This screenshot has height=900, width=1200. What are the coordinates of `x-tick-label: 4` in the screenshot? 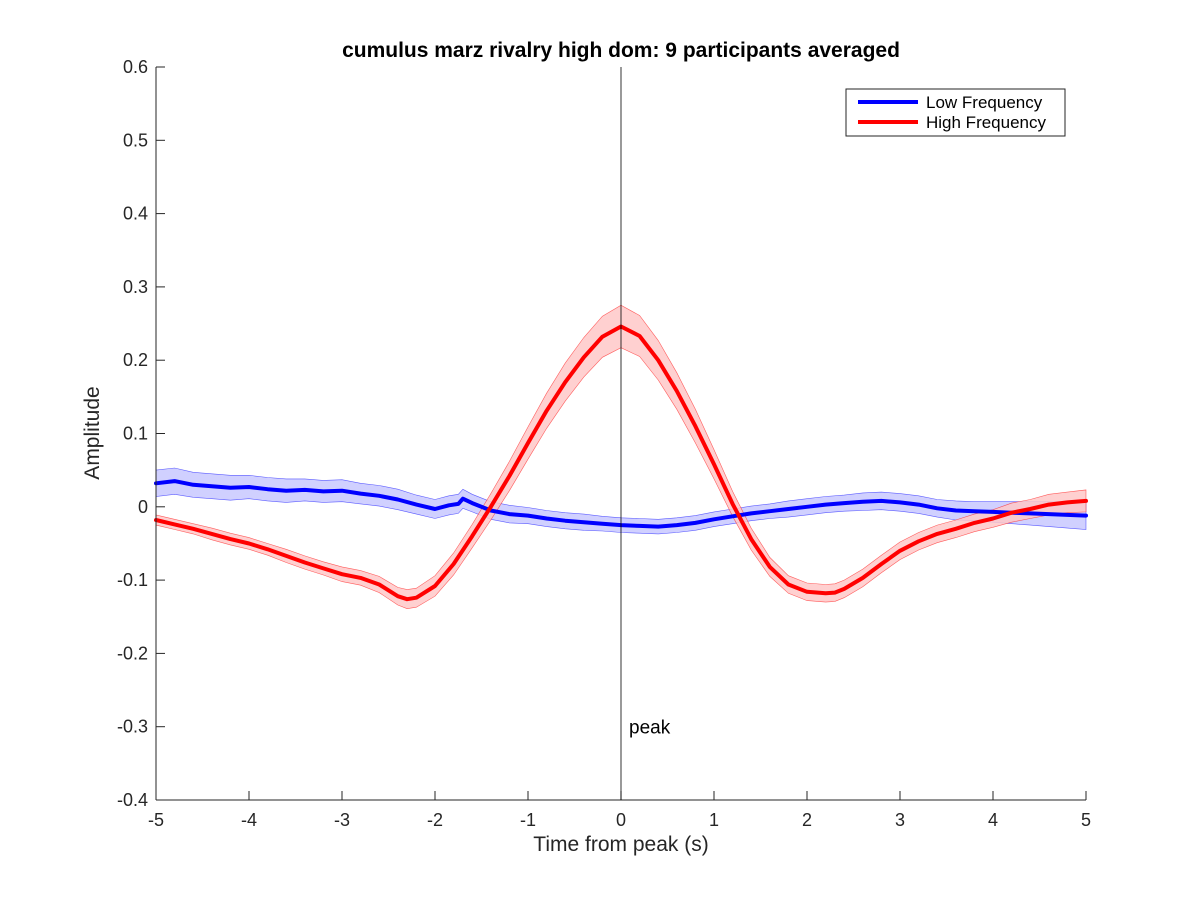 It's located at (993, 820).